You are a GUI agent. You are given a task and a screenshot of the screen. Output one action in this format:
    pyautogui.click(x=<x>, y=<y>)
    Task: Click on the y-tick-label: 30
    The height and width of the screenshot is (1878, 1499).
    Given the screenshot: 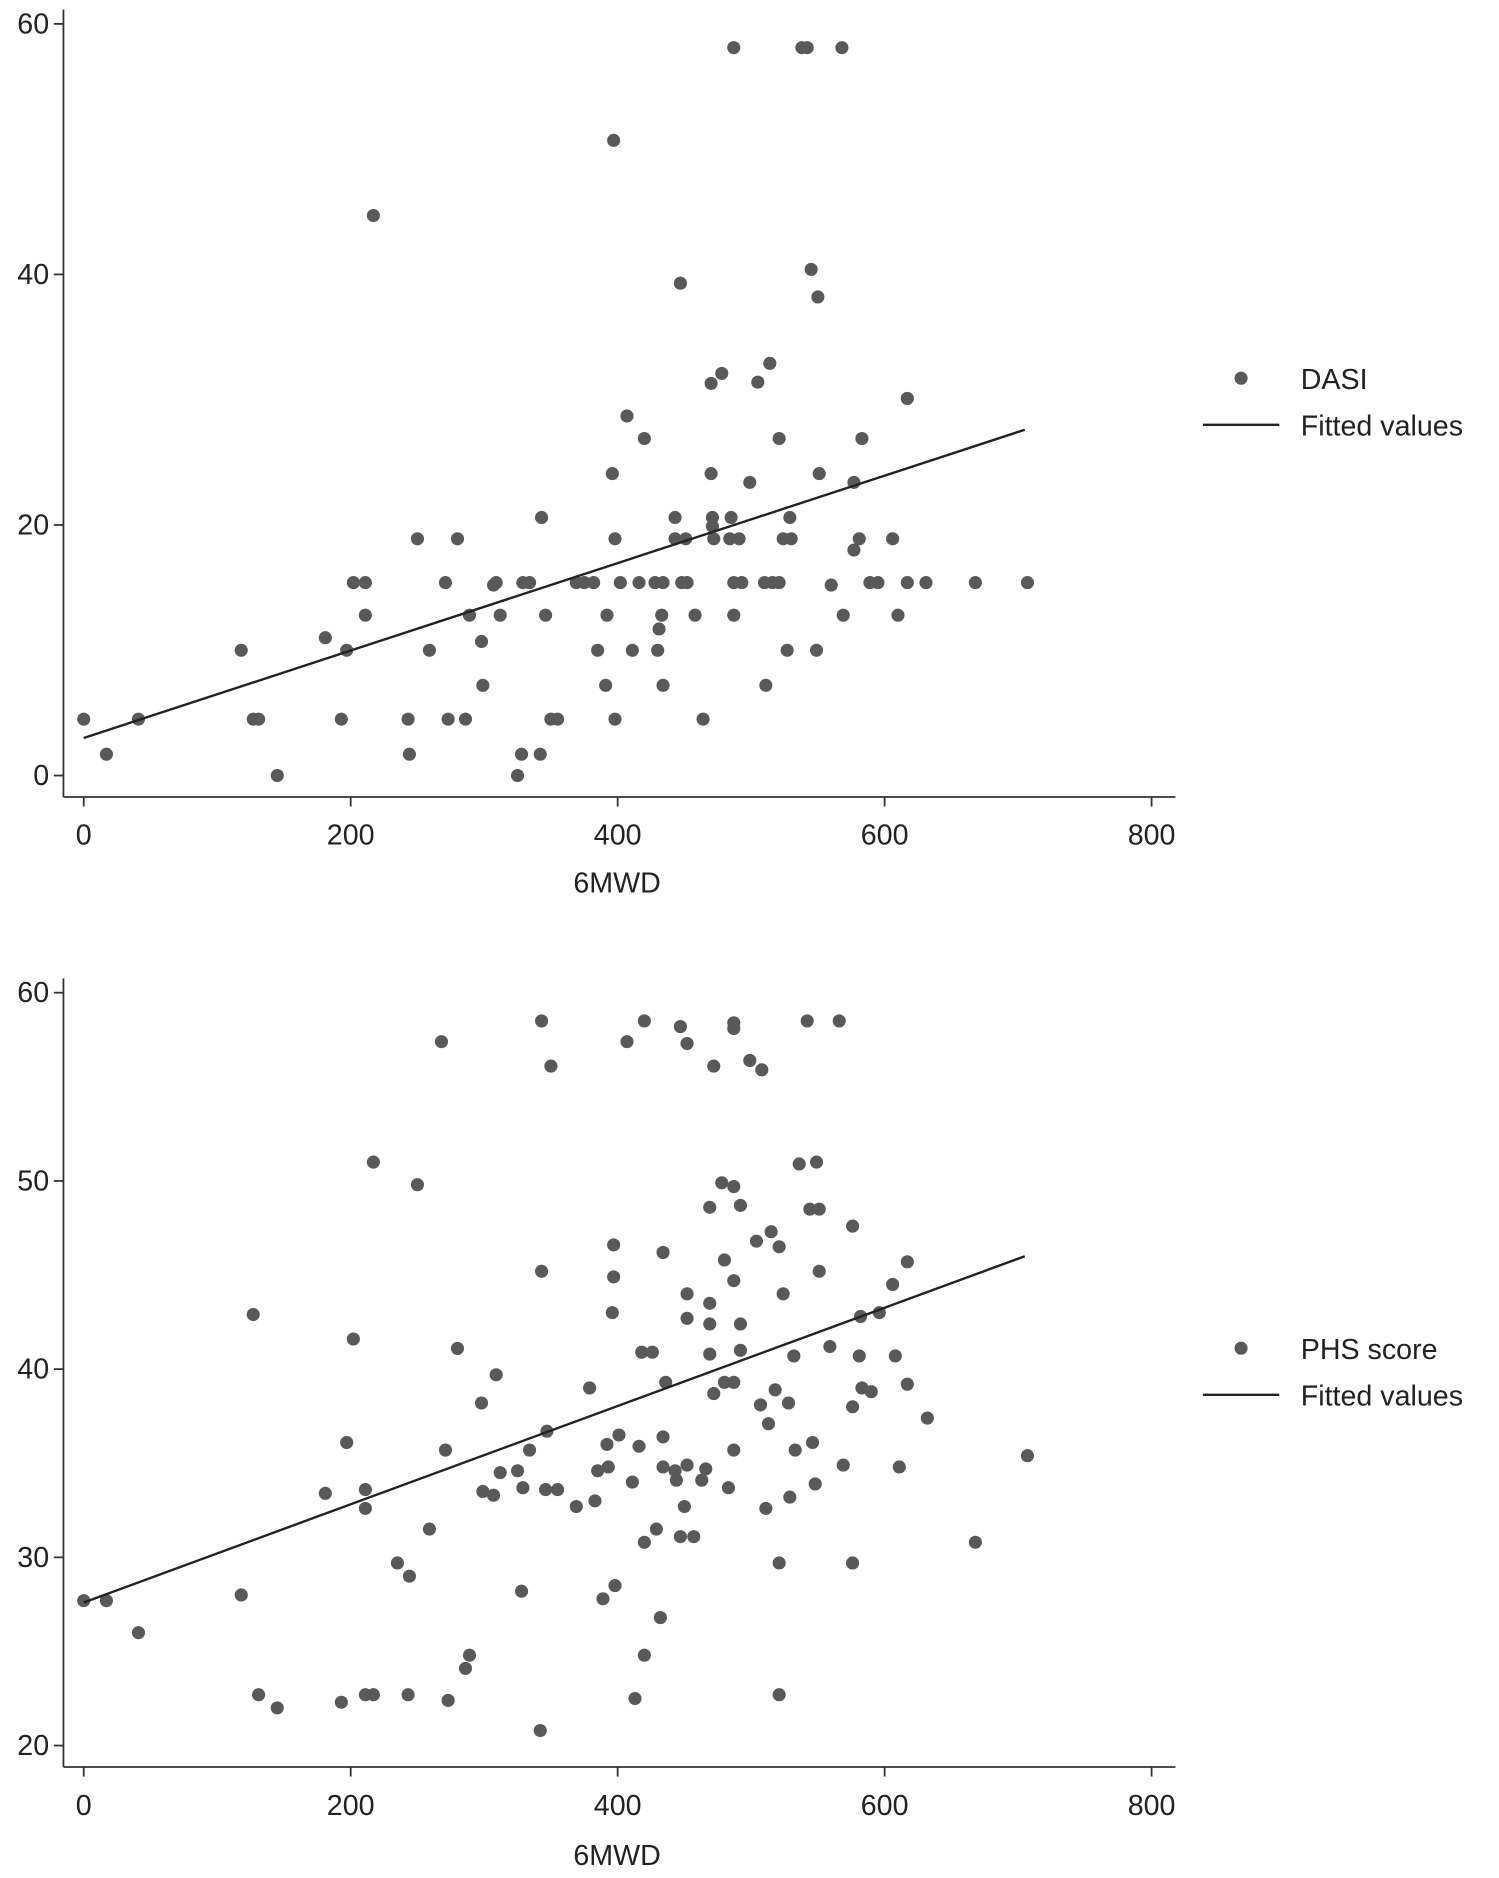 What is the action you would take?
    pyautogui.click(x=33, y=1558)
    